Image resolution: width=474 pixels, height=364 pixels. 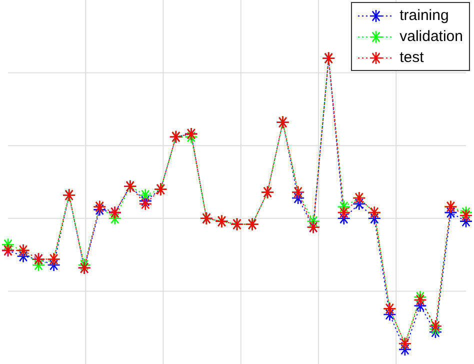 I want to click on legend-label: validation, so click(x=431, y=36).